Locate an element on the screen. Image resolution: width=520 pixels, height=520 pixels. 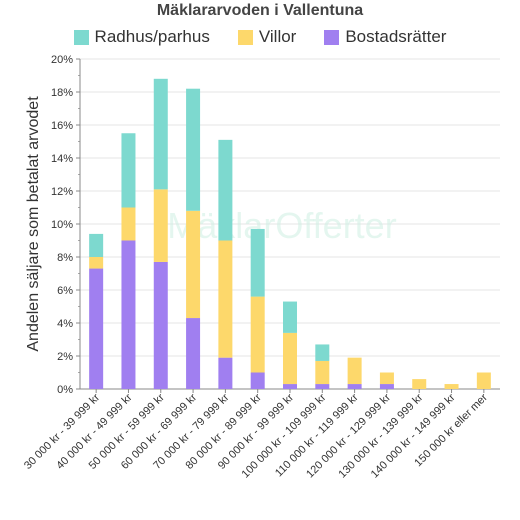
legend-label: Radhus/parhus is located at coordinates (152, 36).